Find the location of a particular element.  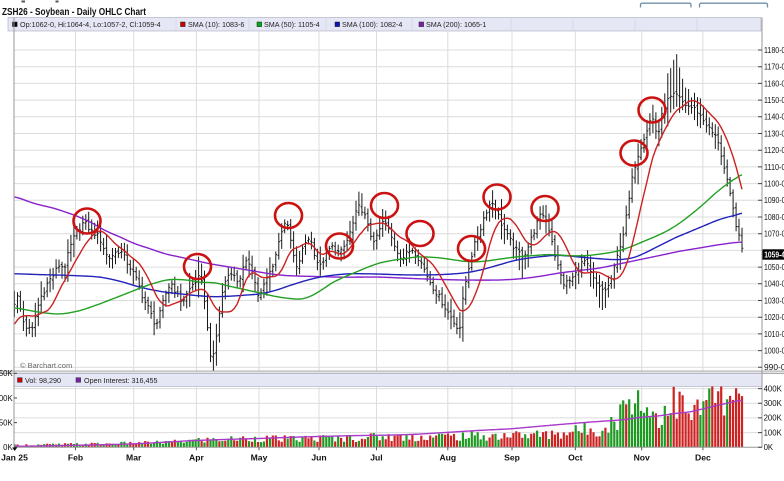

svg-text: 1080-0 is located at coordinates (774, 217).